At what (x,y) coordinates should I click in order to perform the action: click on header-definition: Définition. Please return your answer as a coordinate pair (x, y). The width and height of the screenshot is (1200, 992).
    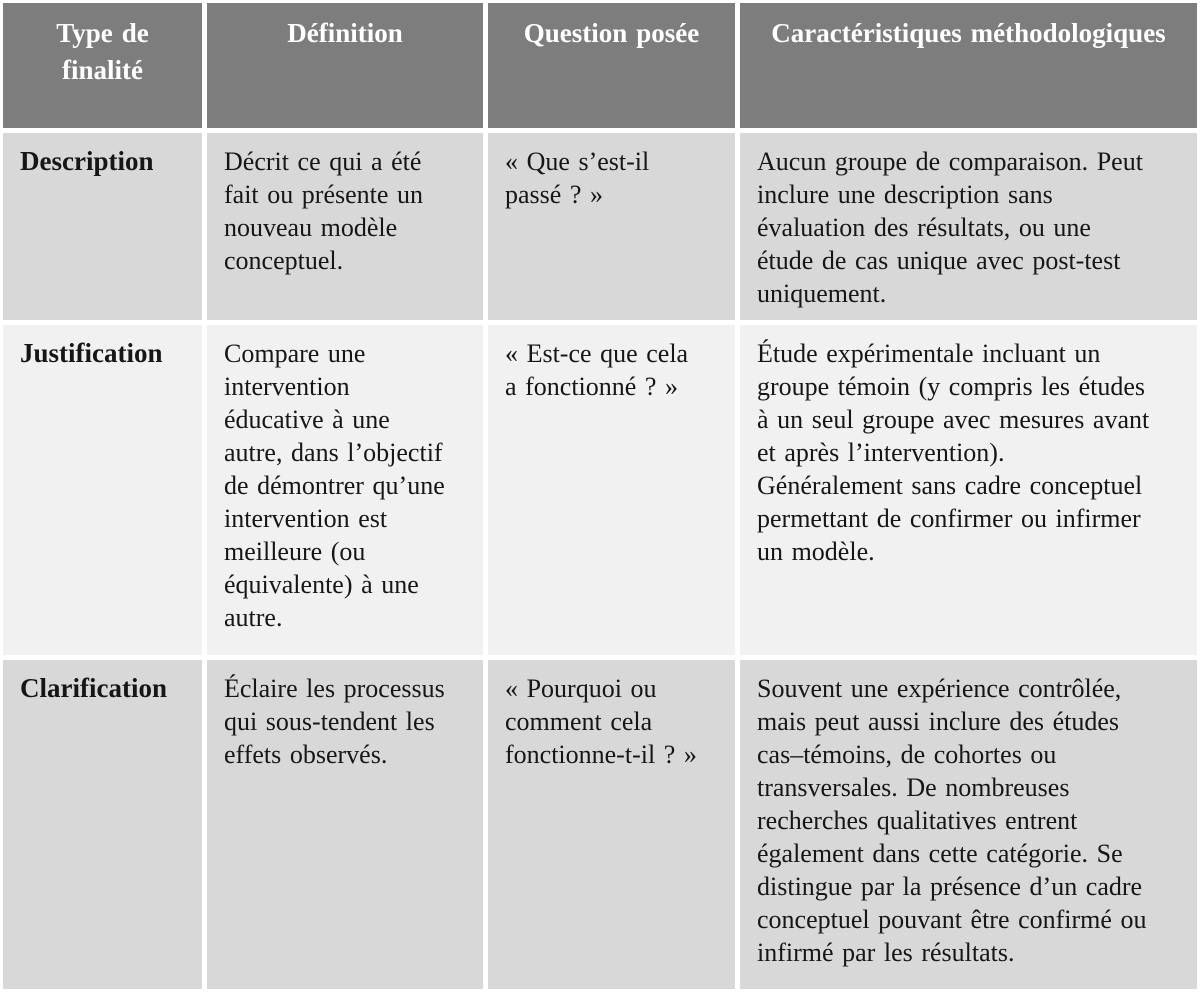
    Looking at the image, I should click on (345, 65).